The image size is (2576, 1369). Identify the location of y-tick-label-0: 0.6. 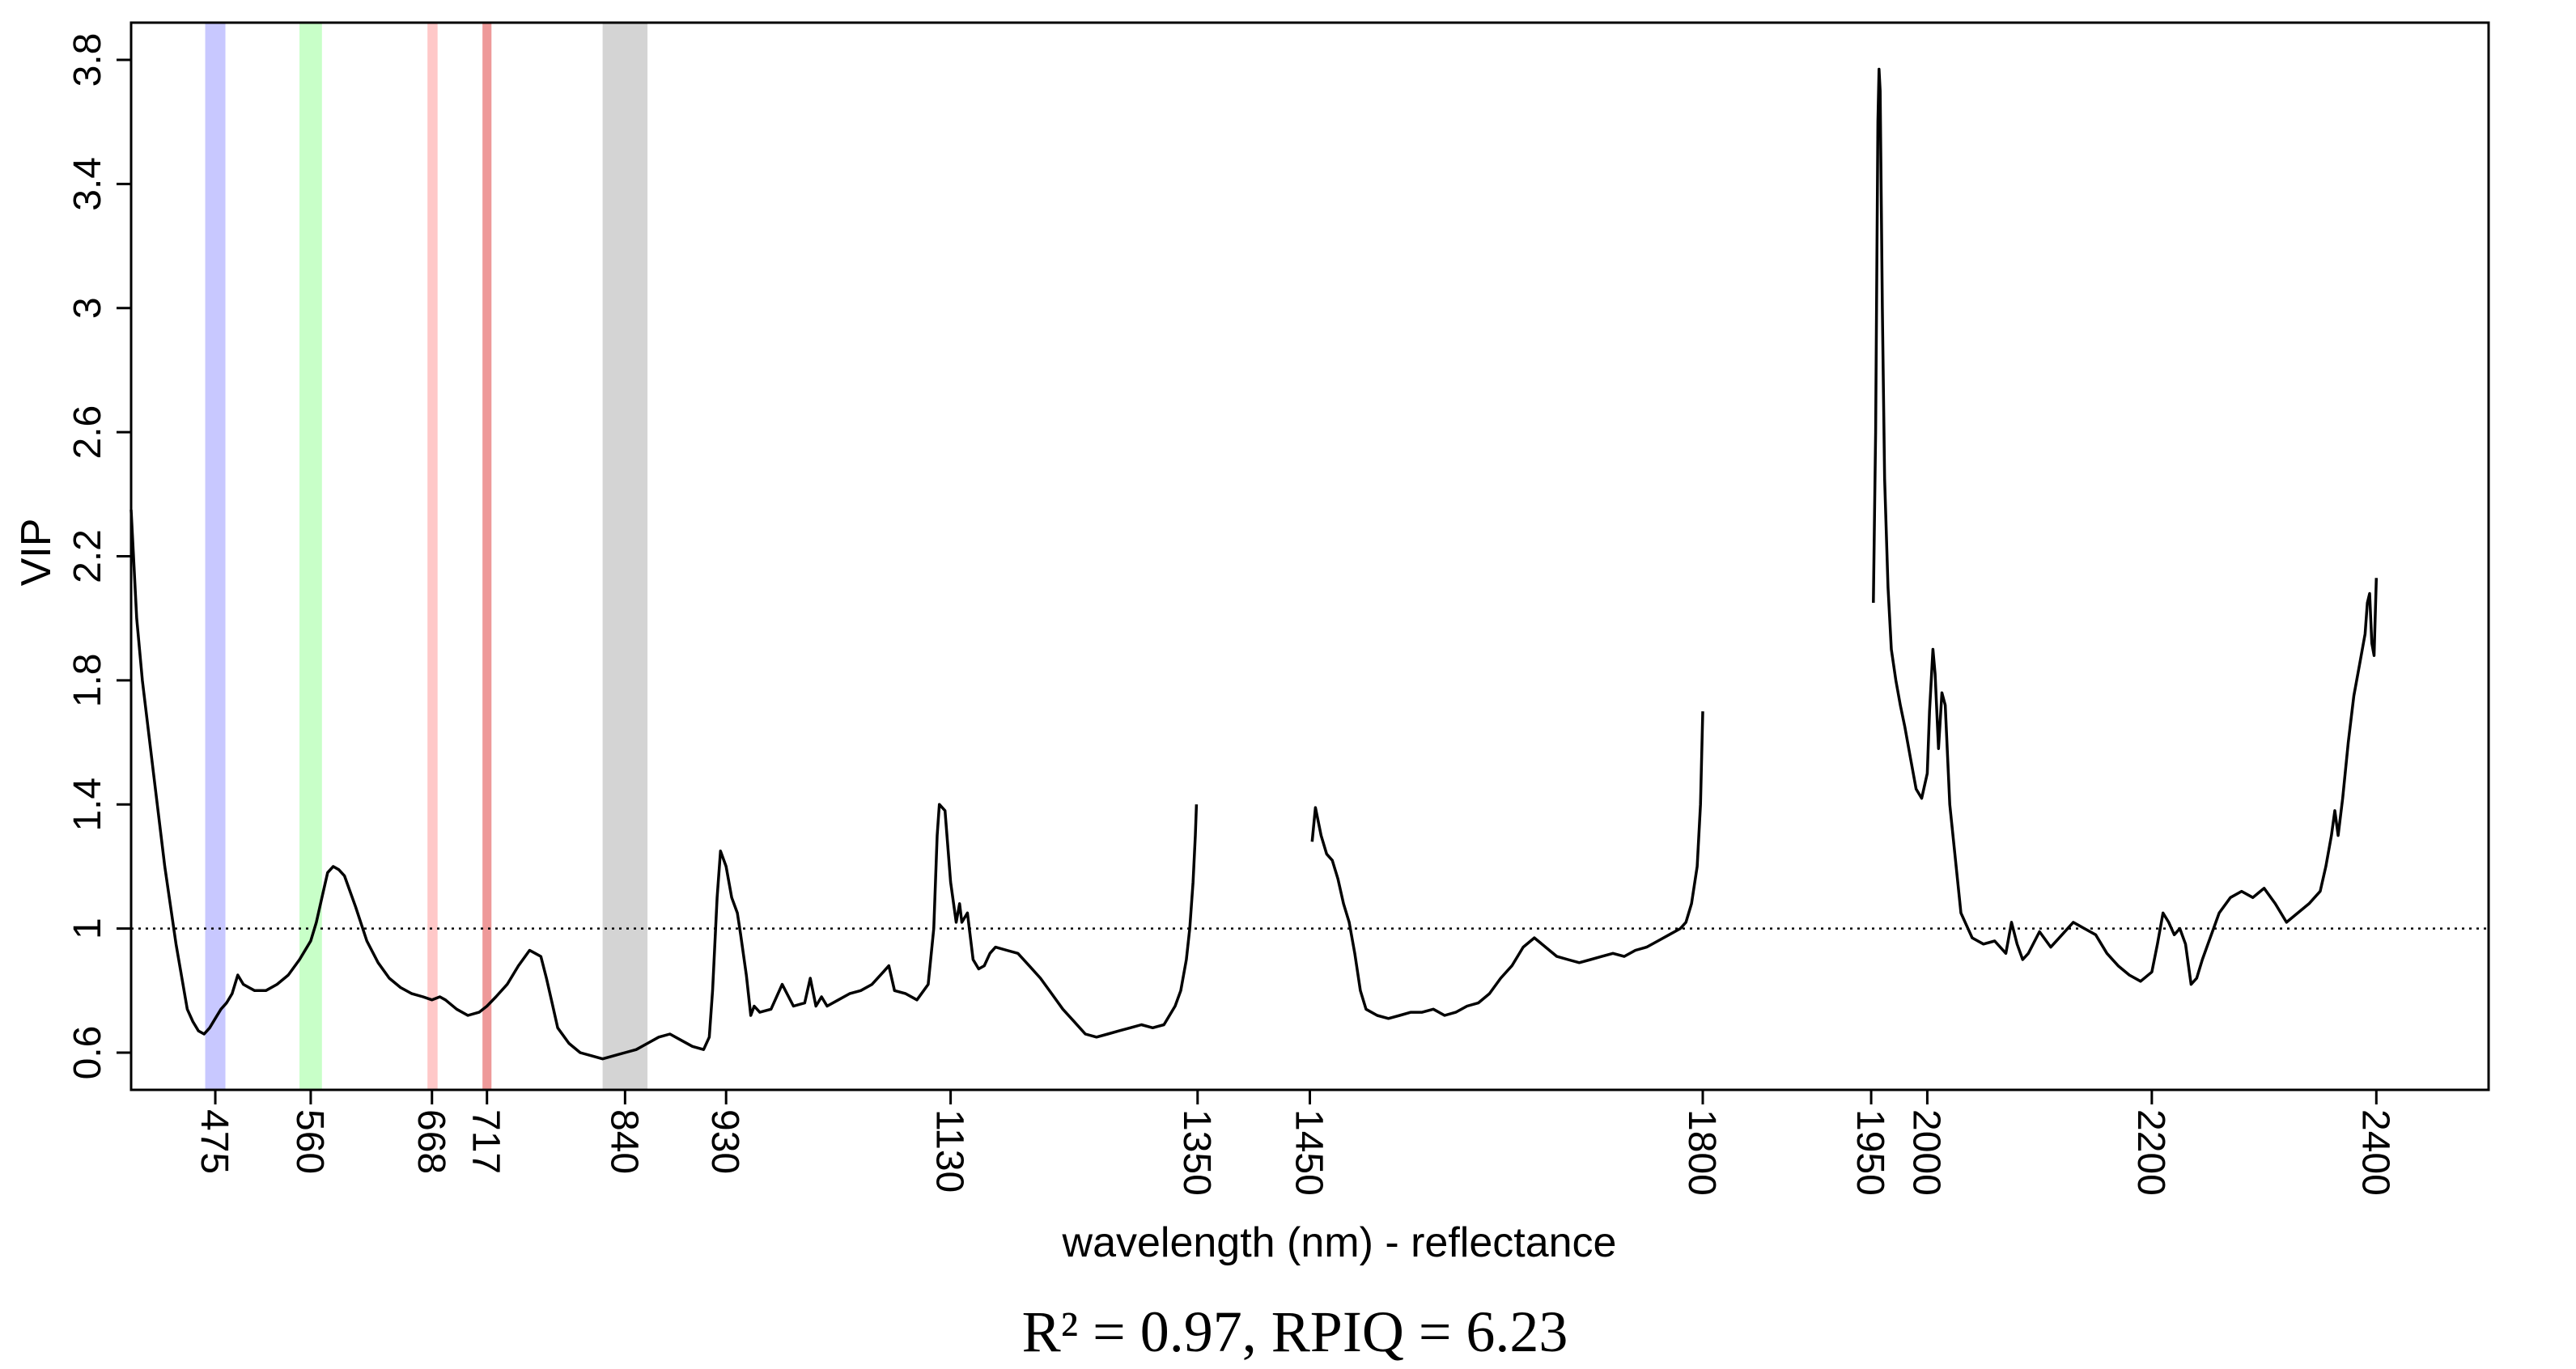
(87, 1053).